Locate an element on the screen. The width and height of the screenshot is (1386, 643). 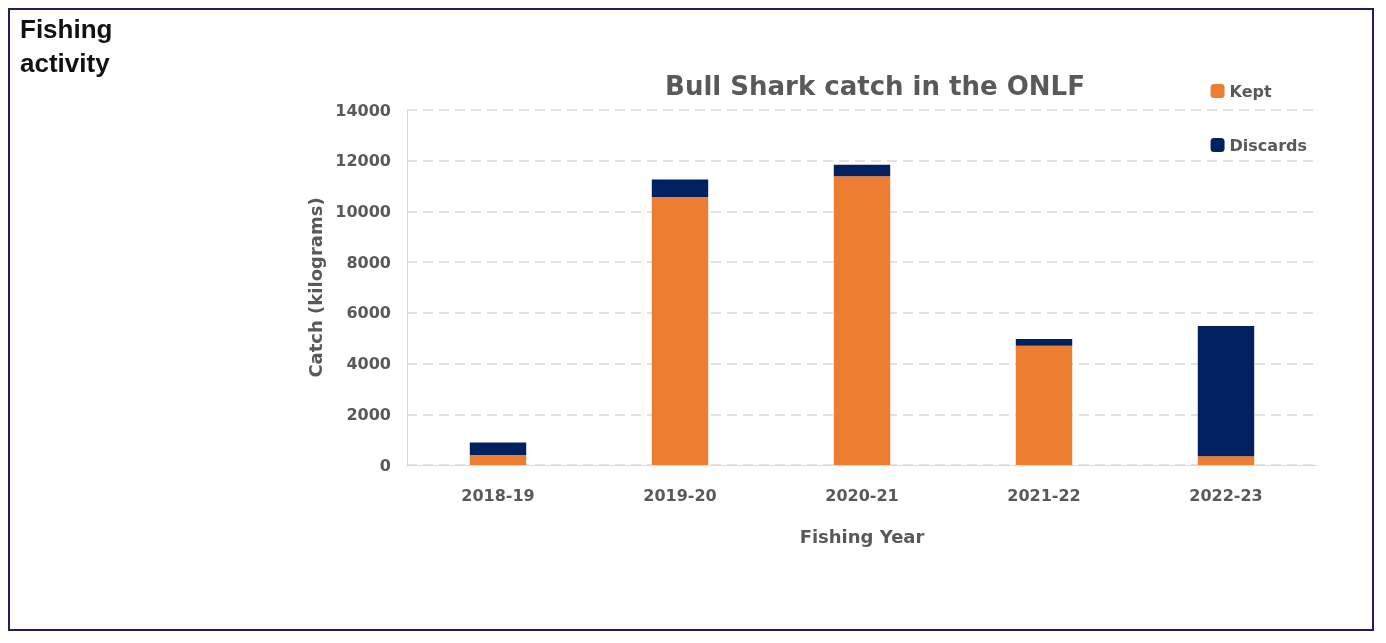
legend-label: Kept is located at coordinates (1250, 91).